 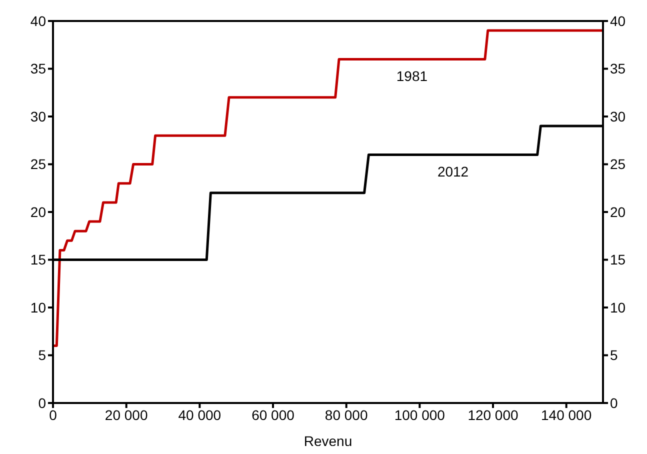 I want to click on y-tick-label: 40, so click(x=38, y=20).